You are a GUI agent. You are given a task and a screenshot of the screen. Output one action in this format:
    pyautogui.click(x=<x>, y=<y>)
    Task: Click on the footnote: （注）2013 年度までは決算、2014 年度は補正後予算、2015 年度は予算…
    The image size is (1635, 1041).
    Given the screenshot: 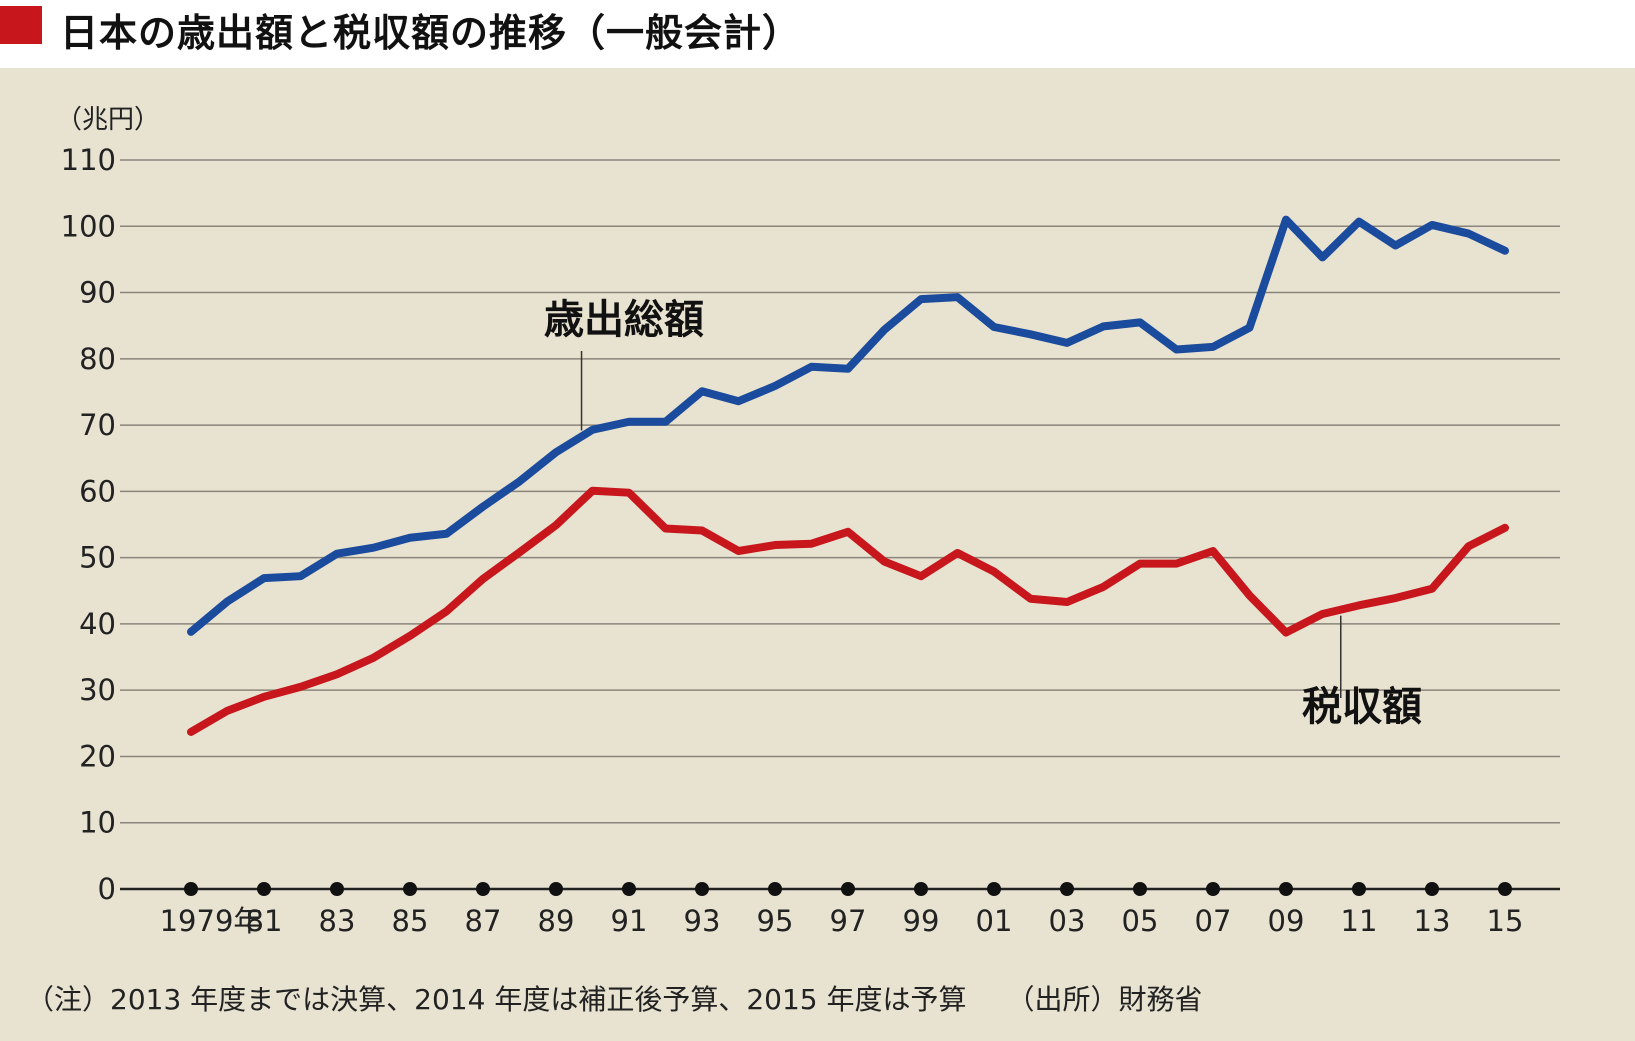 What is the action you would take?
    pyautogui.click(x=614, y=998)
    